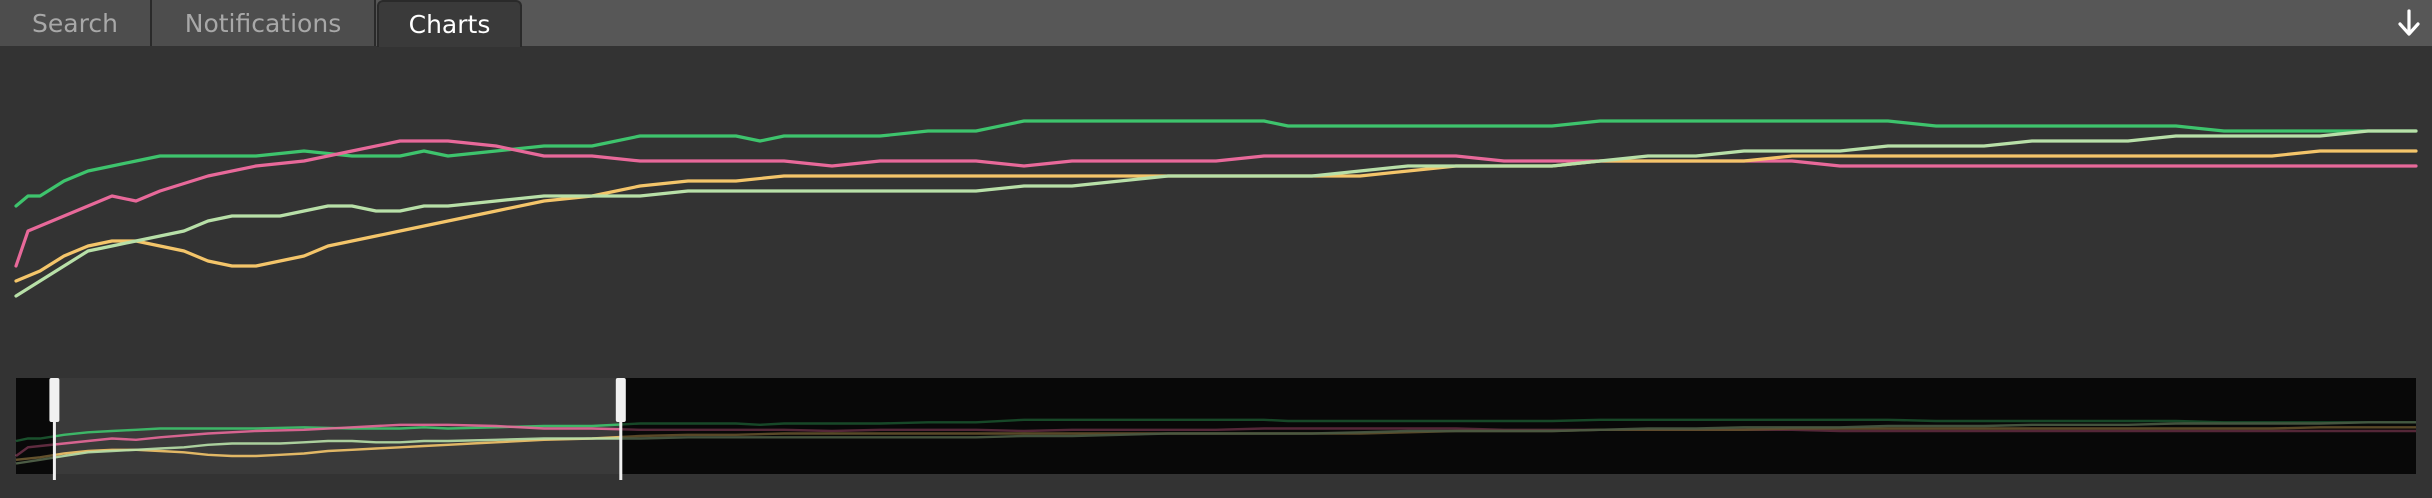  I want to click on arrow-down-icon, so click(2409, 23).